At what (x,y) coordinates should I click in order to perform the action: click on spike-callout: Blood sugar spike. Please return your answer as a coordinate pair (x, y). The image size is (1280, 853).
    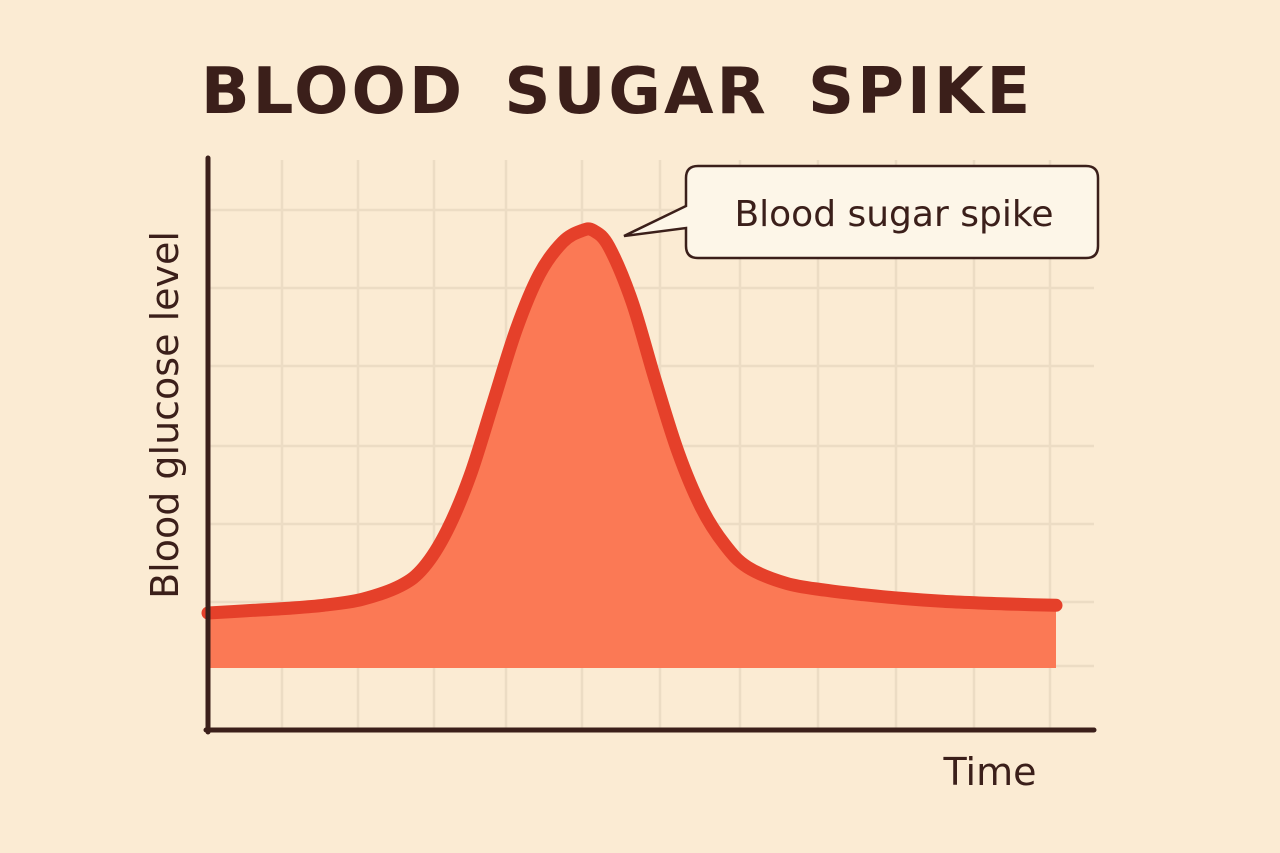
    Looking at the image, I should click on (861, 212).